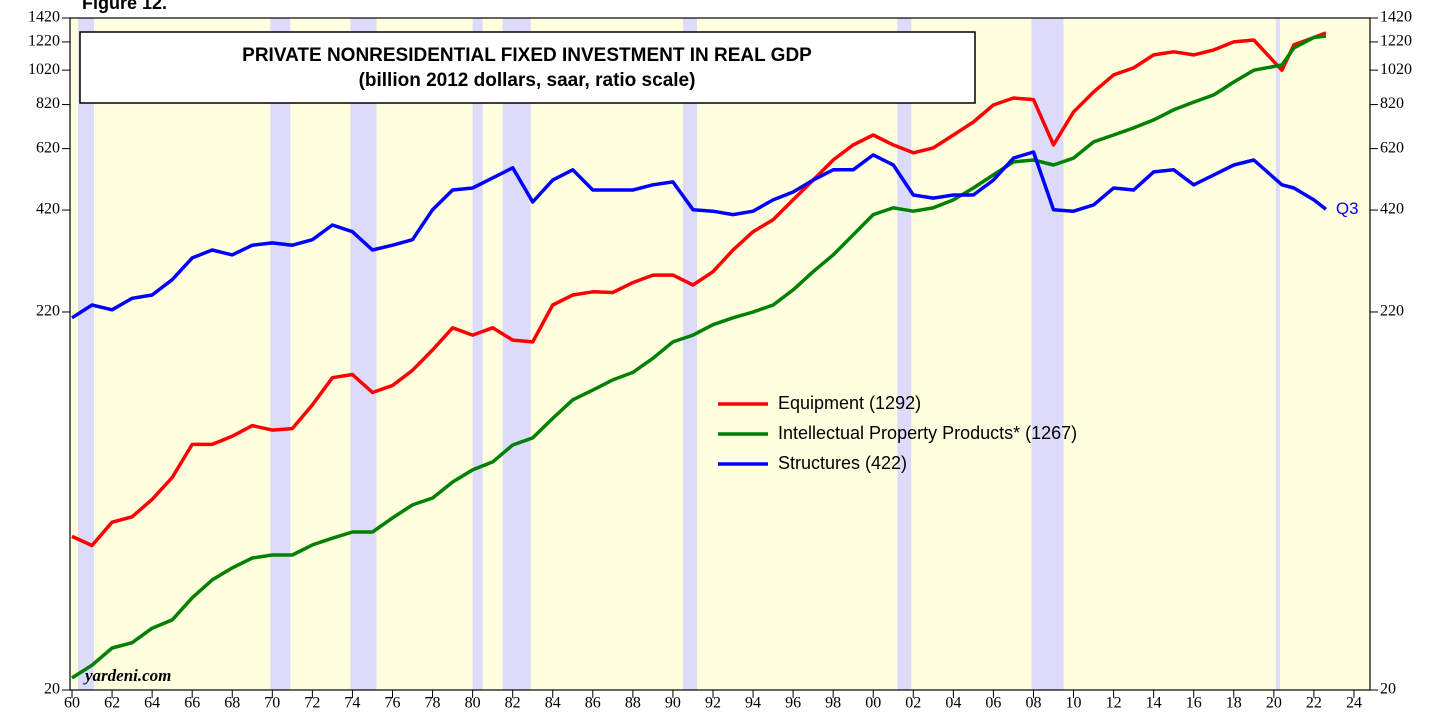 This screenshot has width=1447, height=724. I want to click on x-tick-label: 82, so click(513, 703).